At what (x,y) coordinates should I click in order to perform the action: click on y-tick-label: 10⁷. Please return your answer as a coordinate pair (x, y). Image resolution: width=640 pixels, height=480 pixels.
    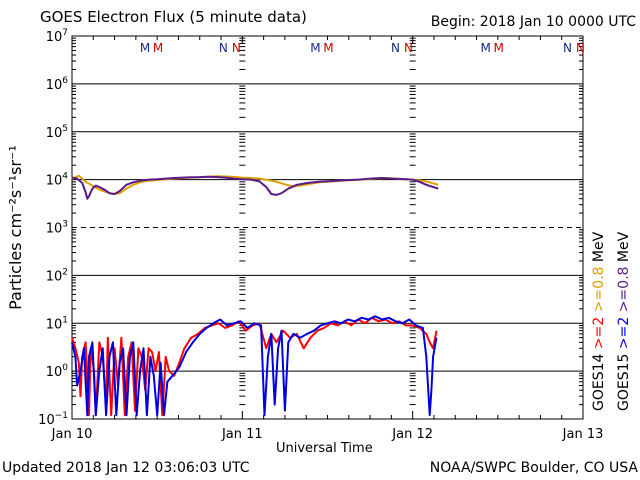
    Looking at the image, I should click on (57, 36).